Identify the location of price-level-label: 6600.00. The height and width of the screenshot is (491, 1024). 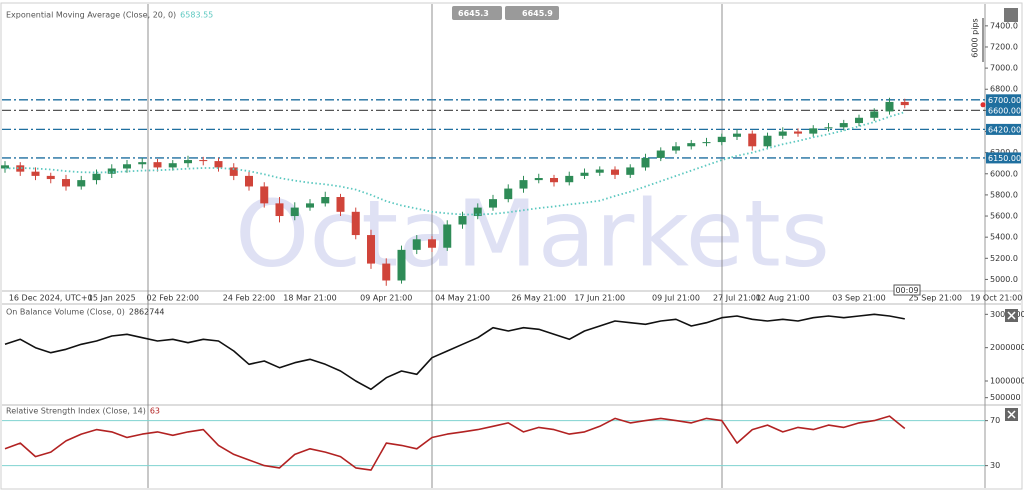
(1004, 110).